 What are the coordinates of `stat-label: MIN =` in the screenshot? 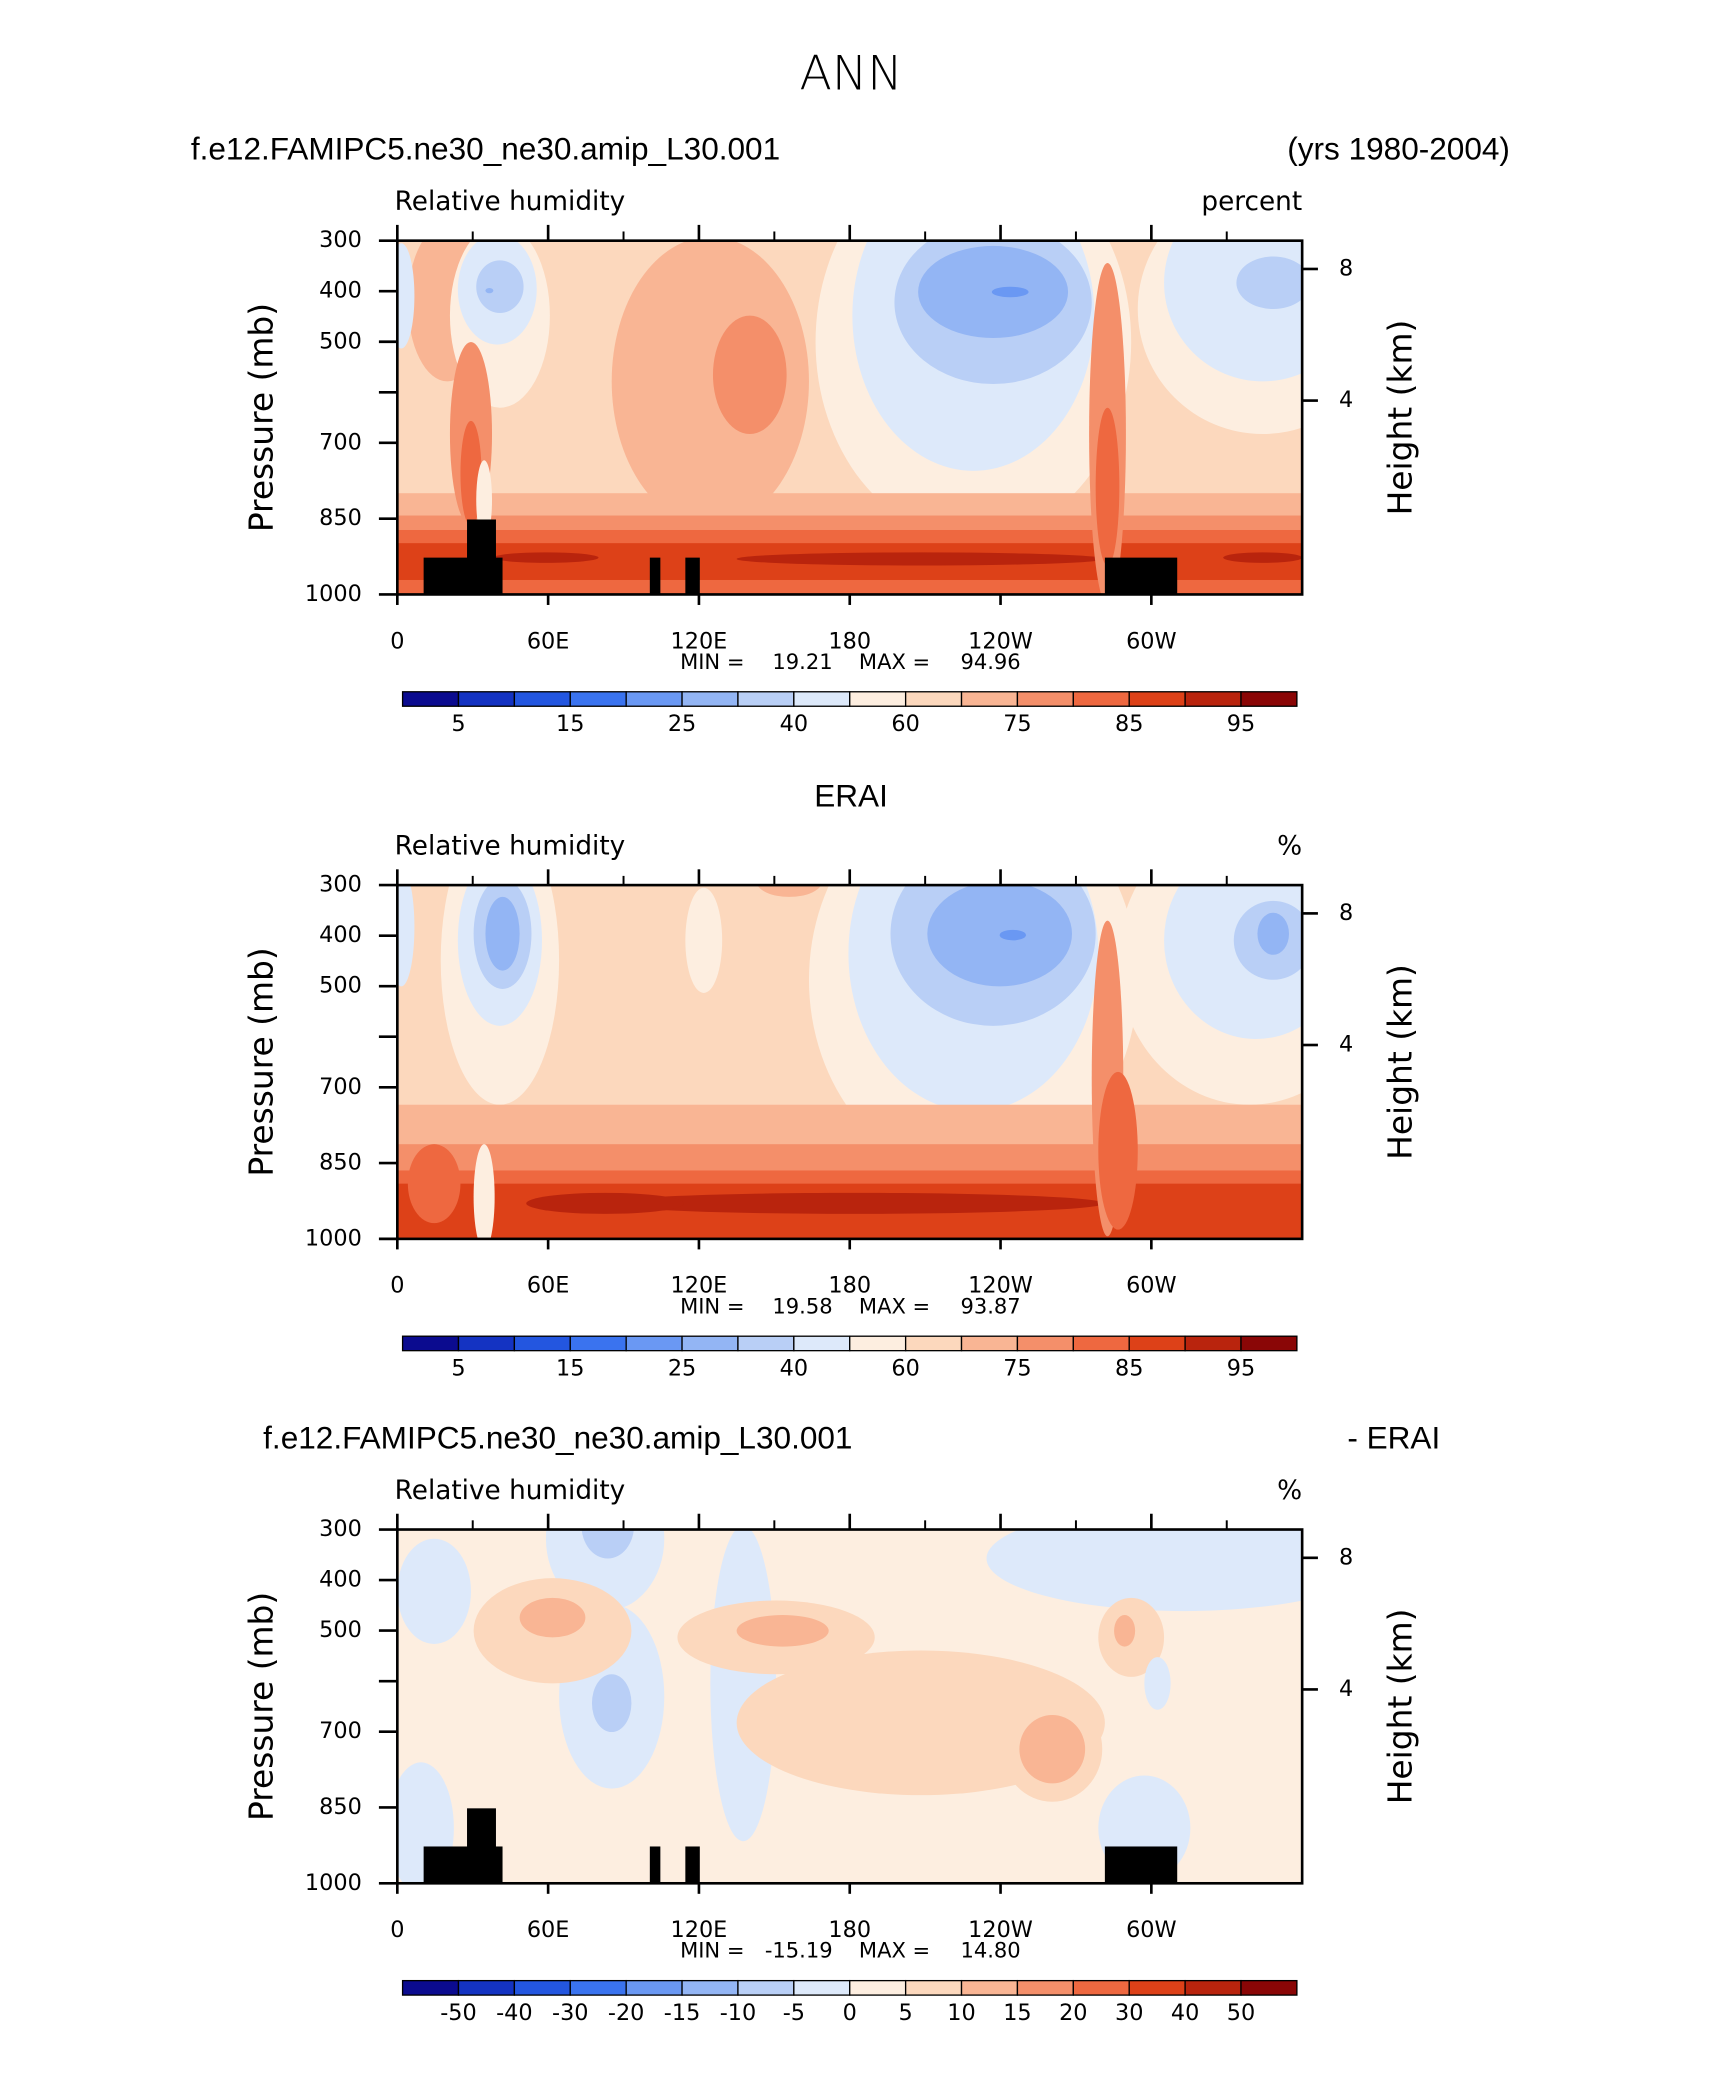 It's located at (712, 661).